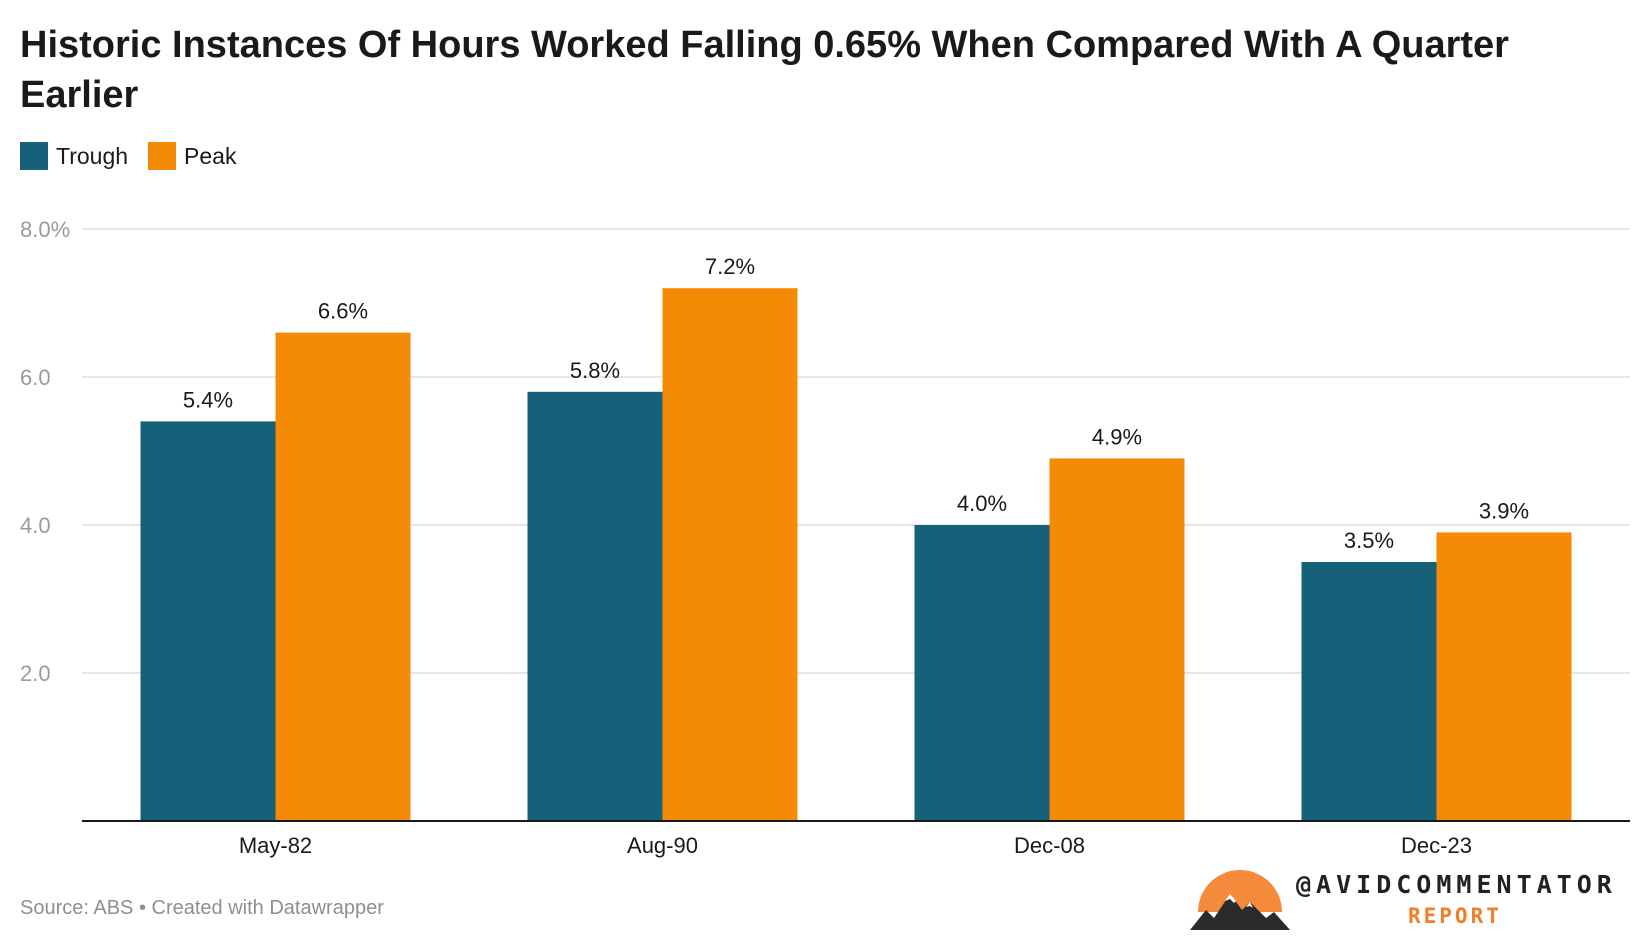  Describe the element at coordinates (662, 845) in the screenshot. I see `x-tick-label: Aug-90` at that location.